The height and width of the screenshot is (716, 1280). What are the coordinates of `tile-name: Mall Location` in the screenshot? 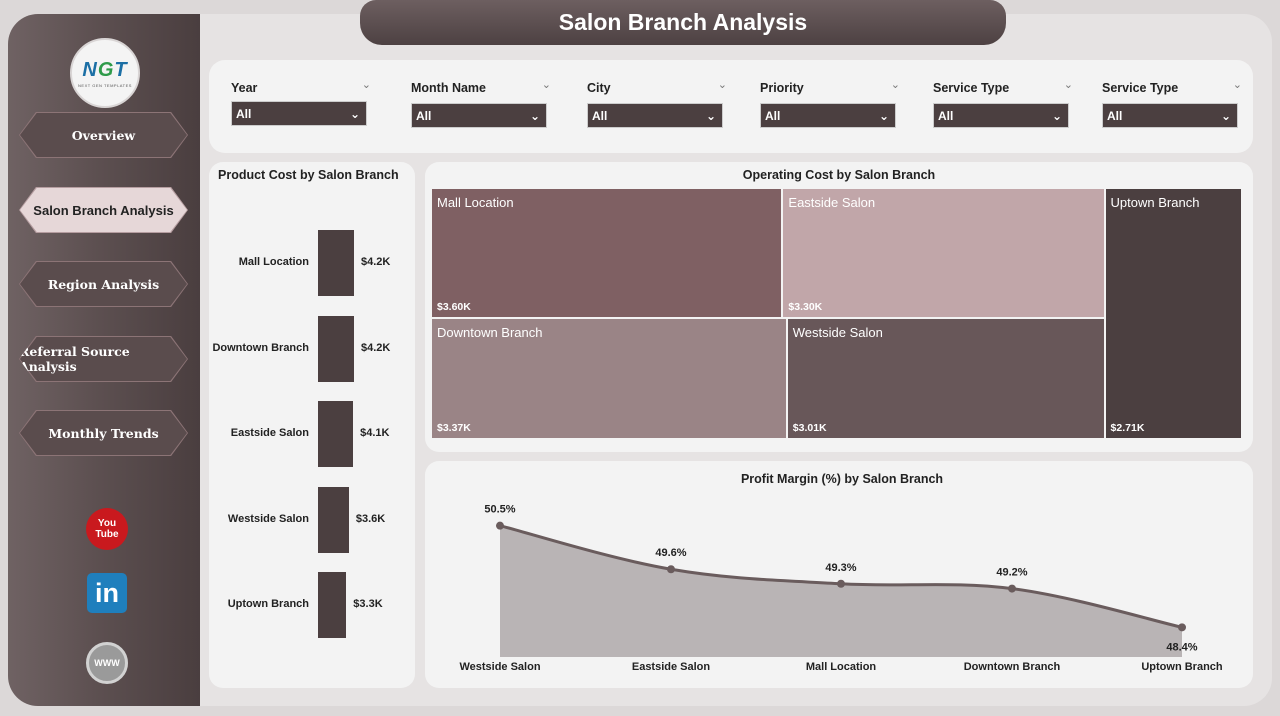 It's located at (475, 202).